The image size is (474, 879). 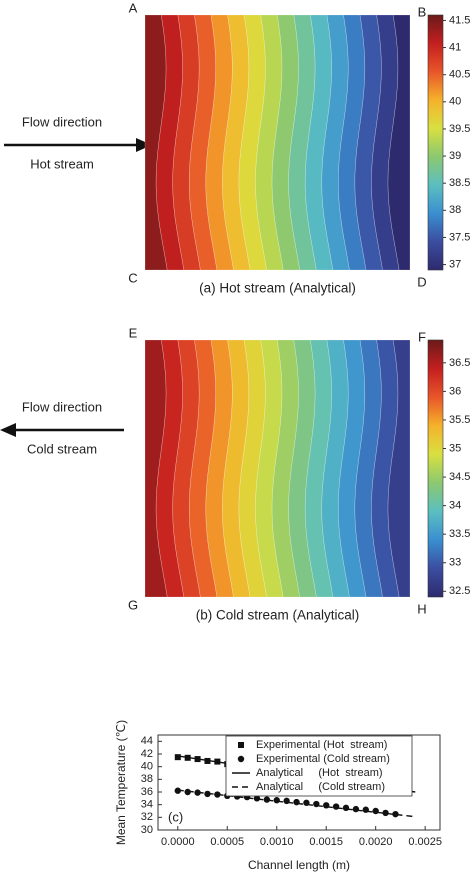 I want to click on y-tick-label: 42, so click(x=147, y=754).